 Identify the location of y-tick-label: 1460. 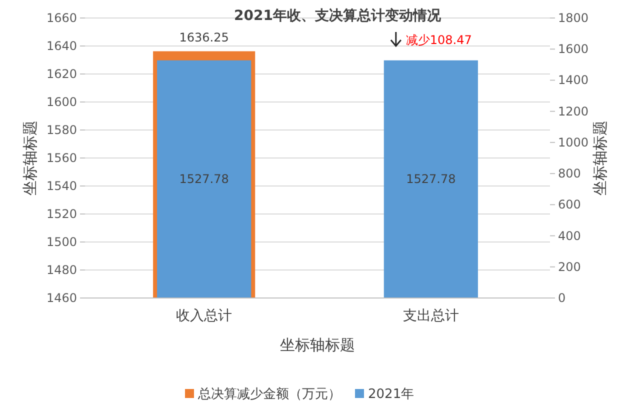
(61, 298).